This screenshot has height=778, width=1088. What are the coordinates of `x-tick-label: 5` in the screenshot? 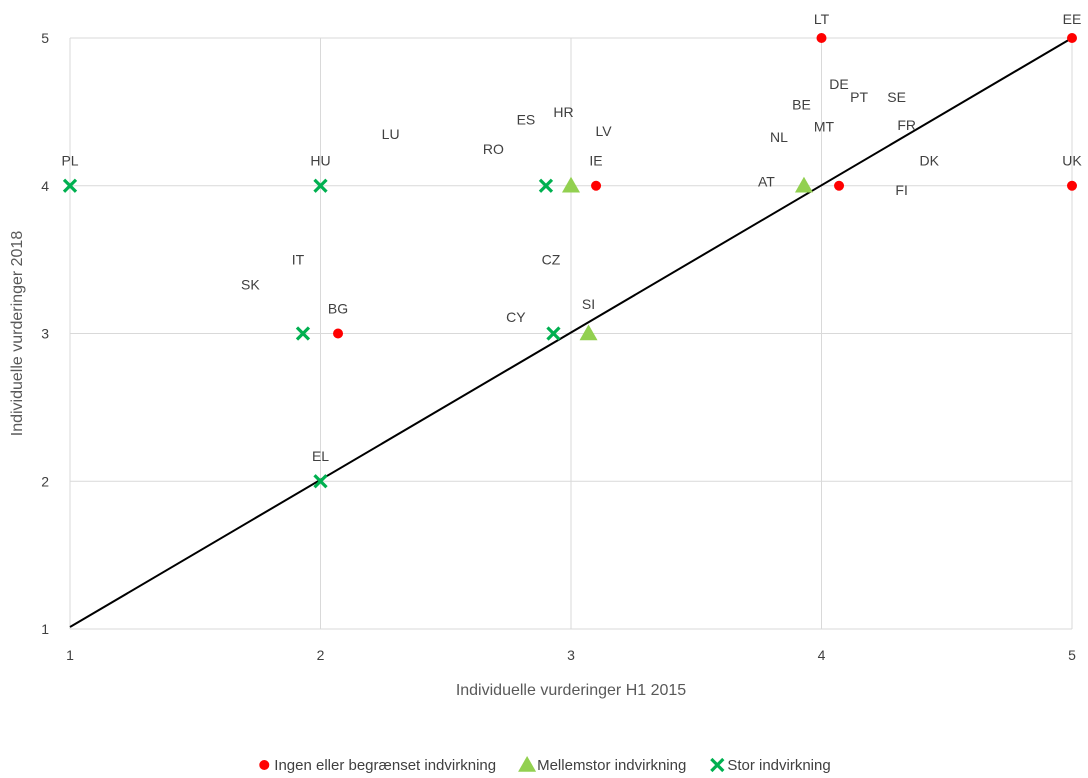 It's located at (1072, 655).